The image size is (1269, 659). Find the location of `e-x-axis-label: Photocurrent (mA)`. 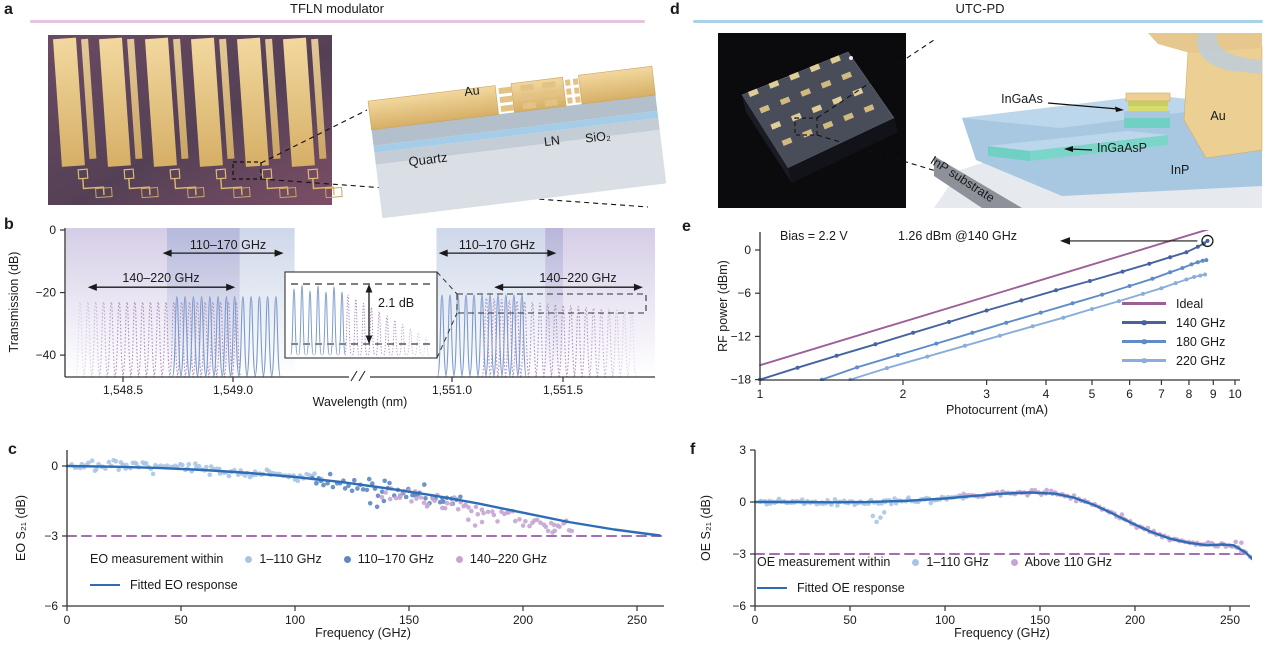

e-x-axis-label: Photocurrent (mA) is located at coordinates (997, 410).